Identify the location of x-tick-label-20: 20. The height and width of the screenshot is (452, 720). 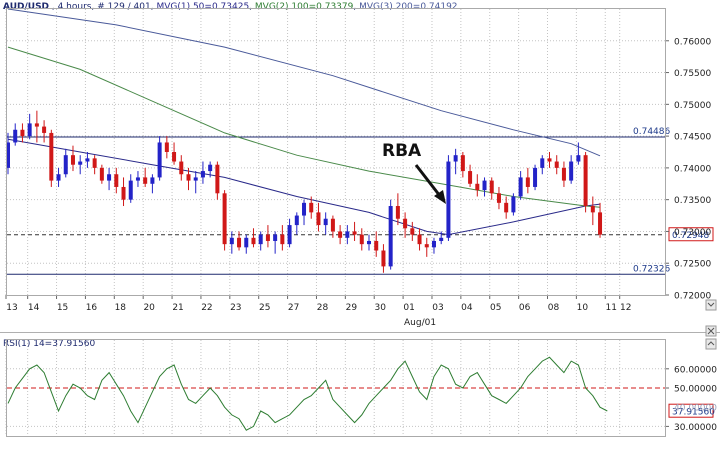
(149, 308).